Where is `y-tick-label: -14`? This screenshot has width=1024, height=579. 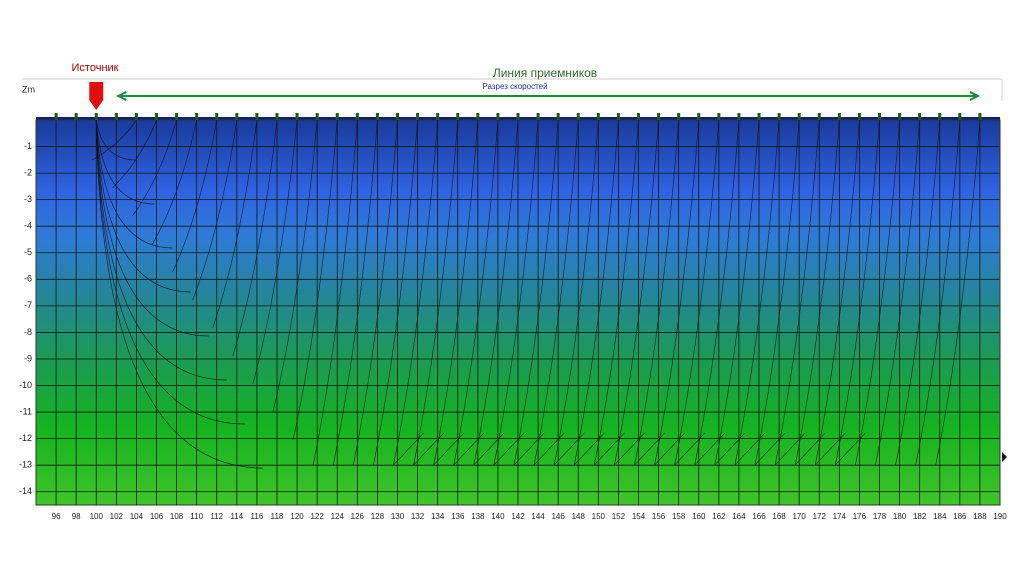
y-tick-label: -14 is located at coordinates (25, 491).